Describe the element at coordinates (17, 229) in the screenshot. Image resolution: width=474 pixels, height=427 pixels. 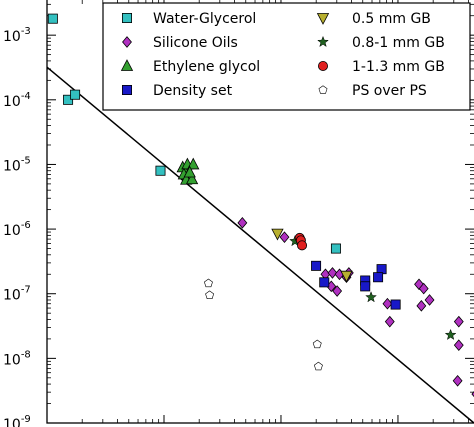
I see `y-tick-label: 10⁻⁶` at that location.